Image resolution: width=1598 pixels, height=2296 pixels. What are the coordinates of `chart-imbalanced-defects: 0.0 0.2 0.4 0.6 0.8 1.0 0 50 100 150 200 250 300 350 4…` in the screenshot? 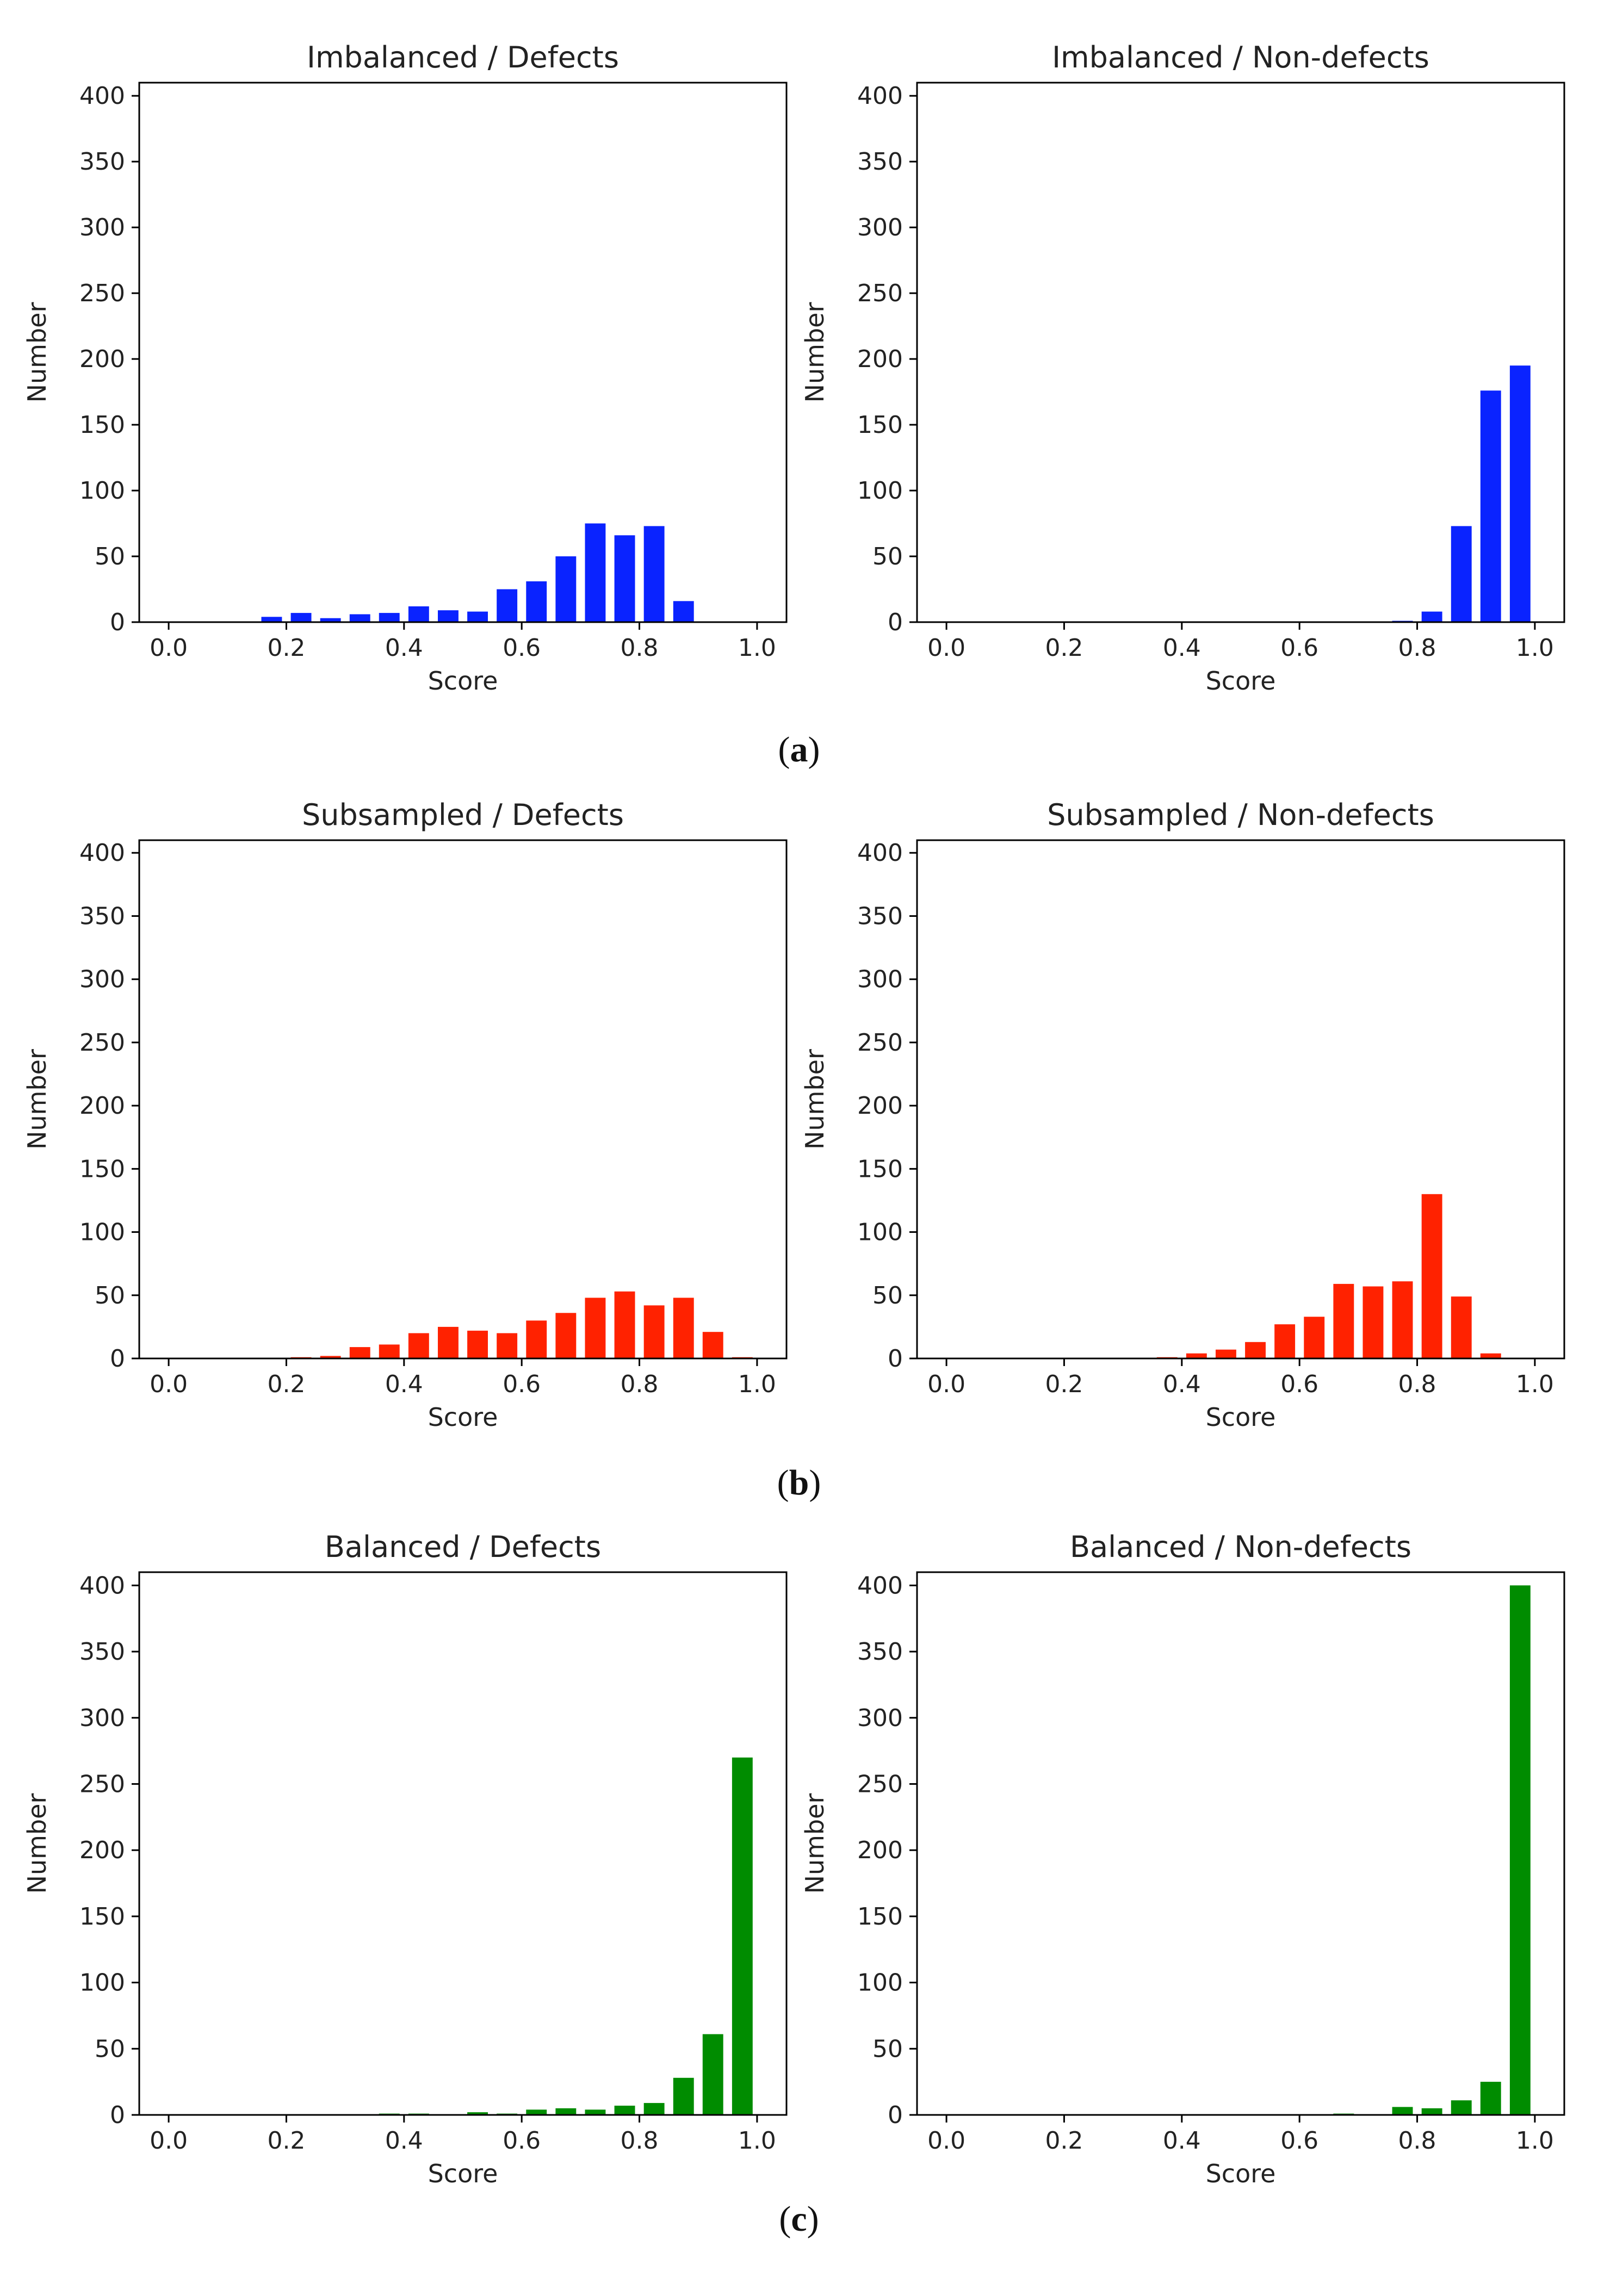 It's located at (405, 368).